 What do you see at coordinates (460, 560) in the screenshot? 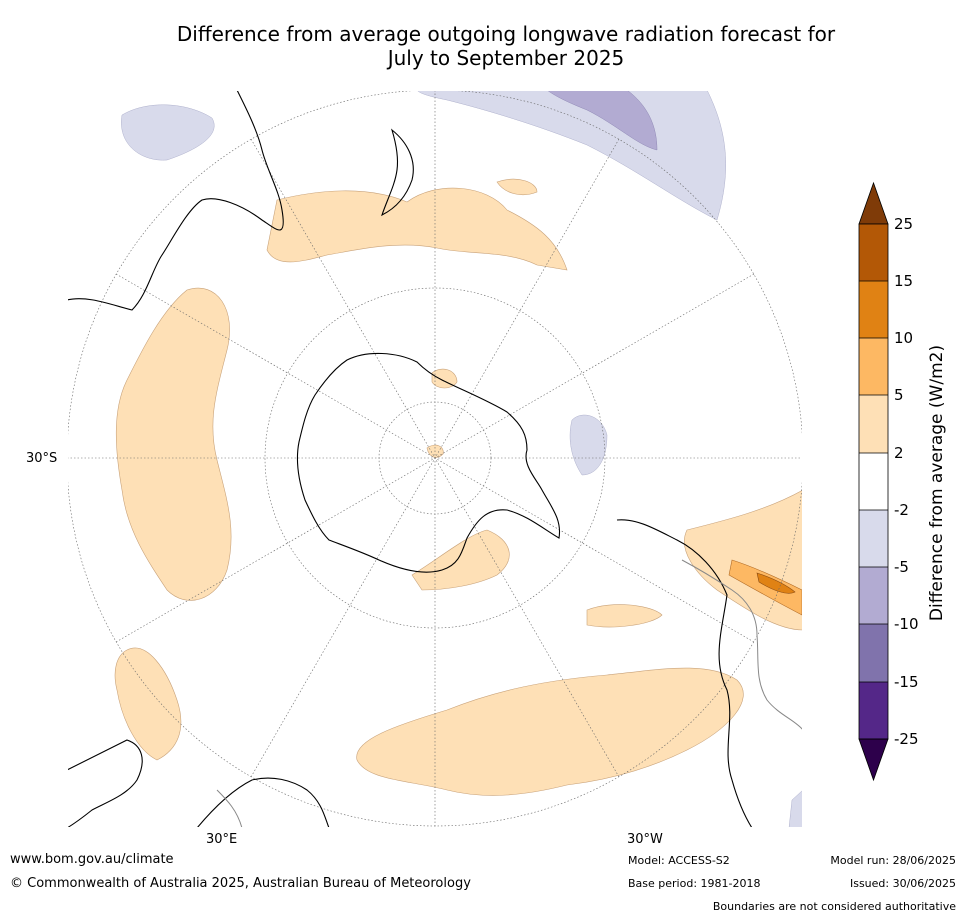
I see `anomaly-weddell` at bounding box center [460, 560].